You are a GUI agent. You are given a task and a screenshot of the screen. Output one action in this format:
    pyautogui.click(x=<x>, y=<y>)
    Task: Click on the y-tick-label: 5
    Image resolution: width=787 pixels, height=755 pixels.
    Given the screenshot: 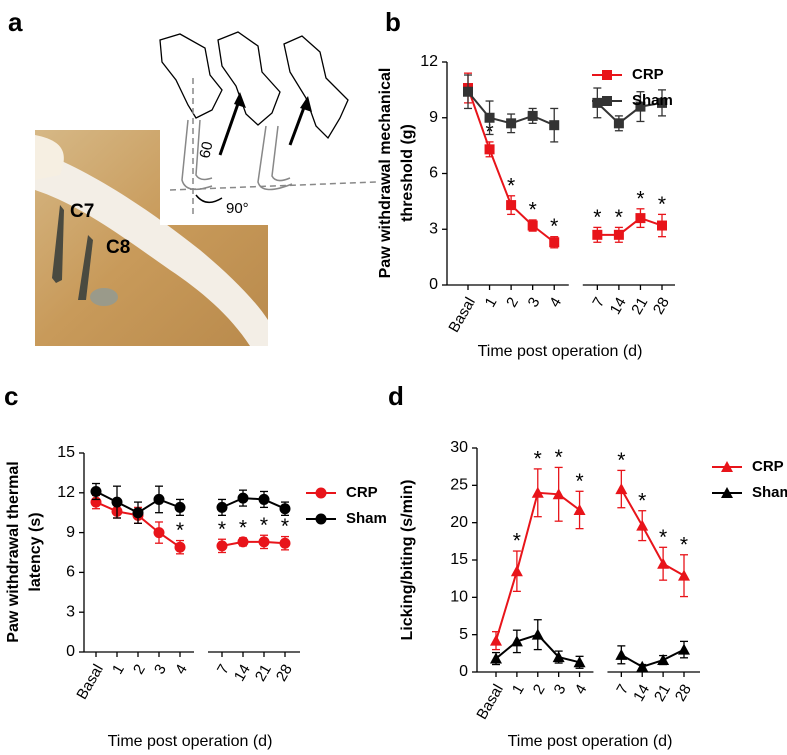 What is the action you would take?
    pyautogui.click(x=463, y=634)
    